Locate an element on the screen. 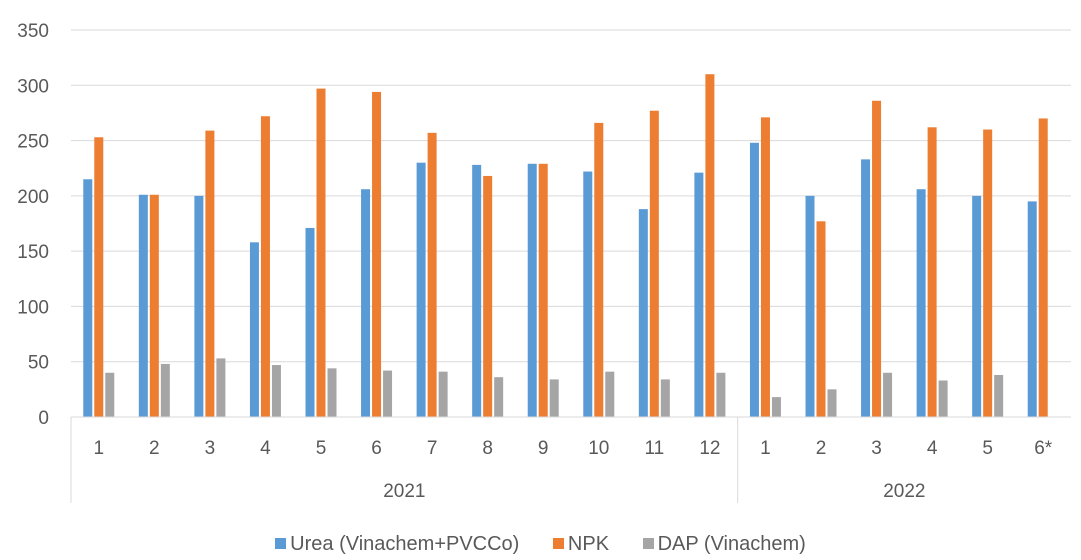  x-tick-label: 6* is located at coordinates (1043, 448).